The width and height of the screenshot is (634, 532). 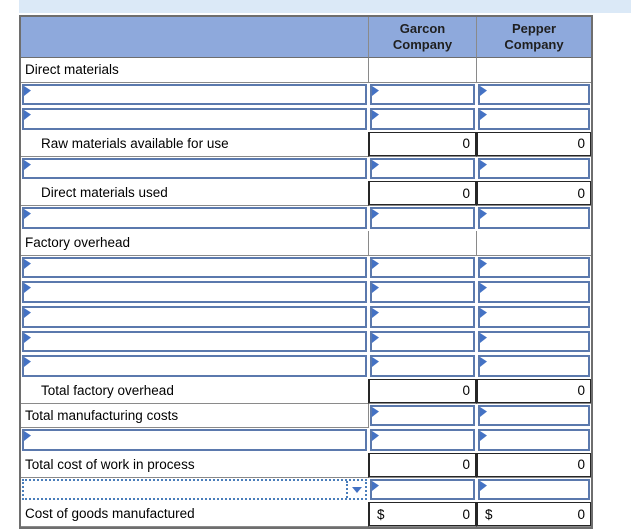 What do you see at coordinates (306, 515) in the screenshot?
I see `table-row: Cost of goods manufactured $0 $0` at bounding box center [306, 515].